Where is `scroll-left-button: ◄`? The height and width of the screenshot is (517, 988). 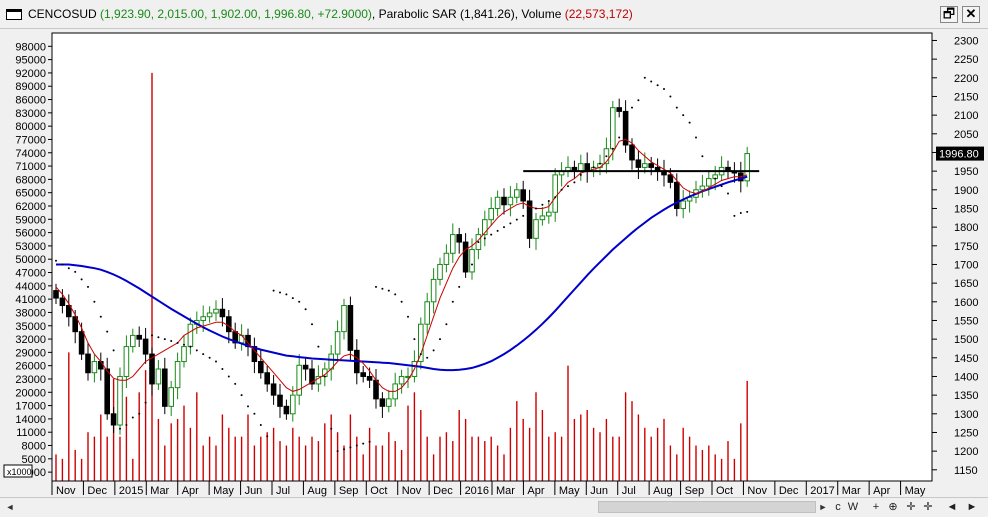
scroll-left-button: ◄ is located at coordinates (10, 507).